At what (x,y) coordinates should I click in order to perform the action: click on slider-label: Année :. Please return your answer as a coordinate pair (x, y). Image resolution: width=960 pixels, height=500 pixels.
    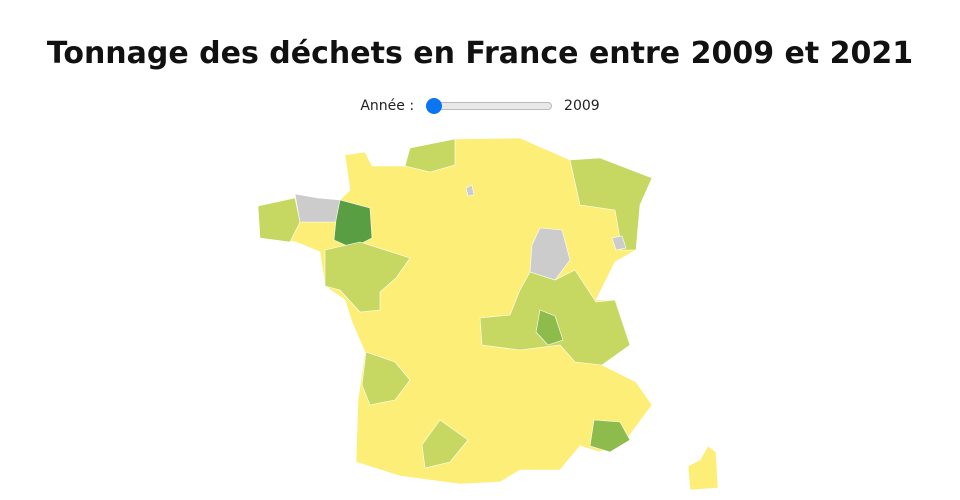
    Looking at the image, I should click on (387, 106).